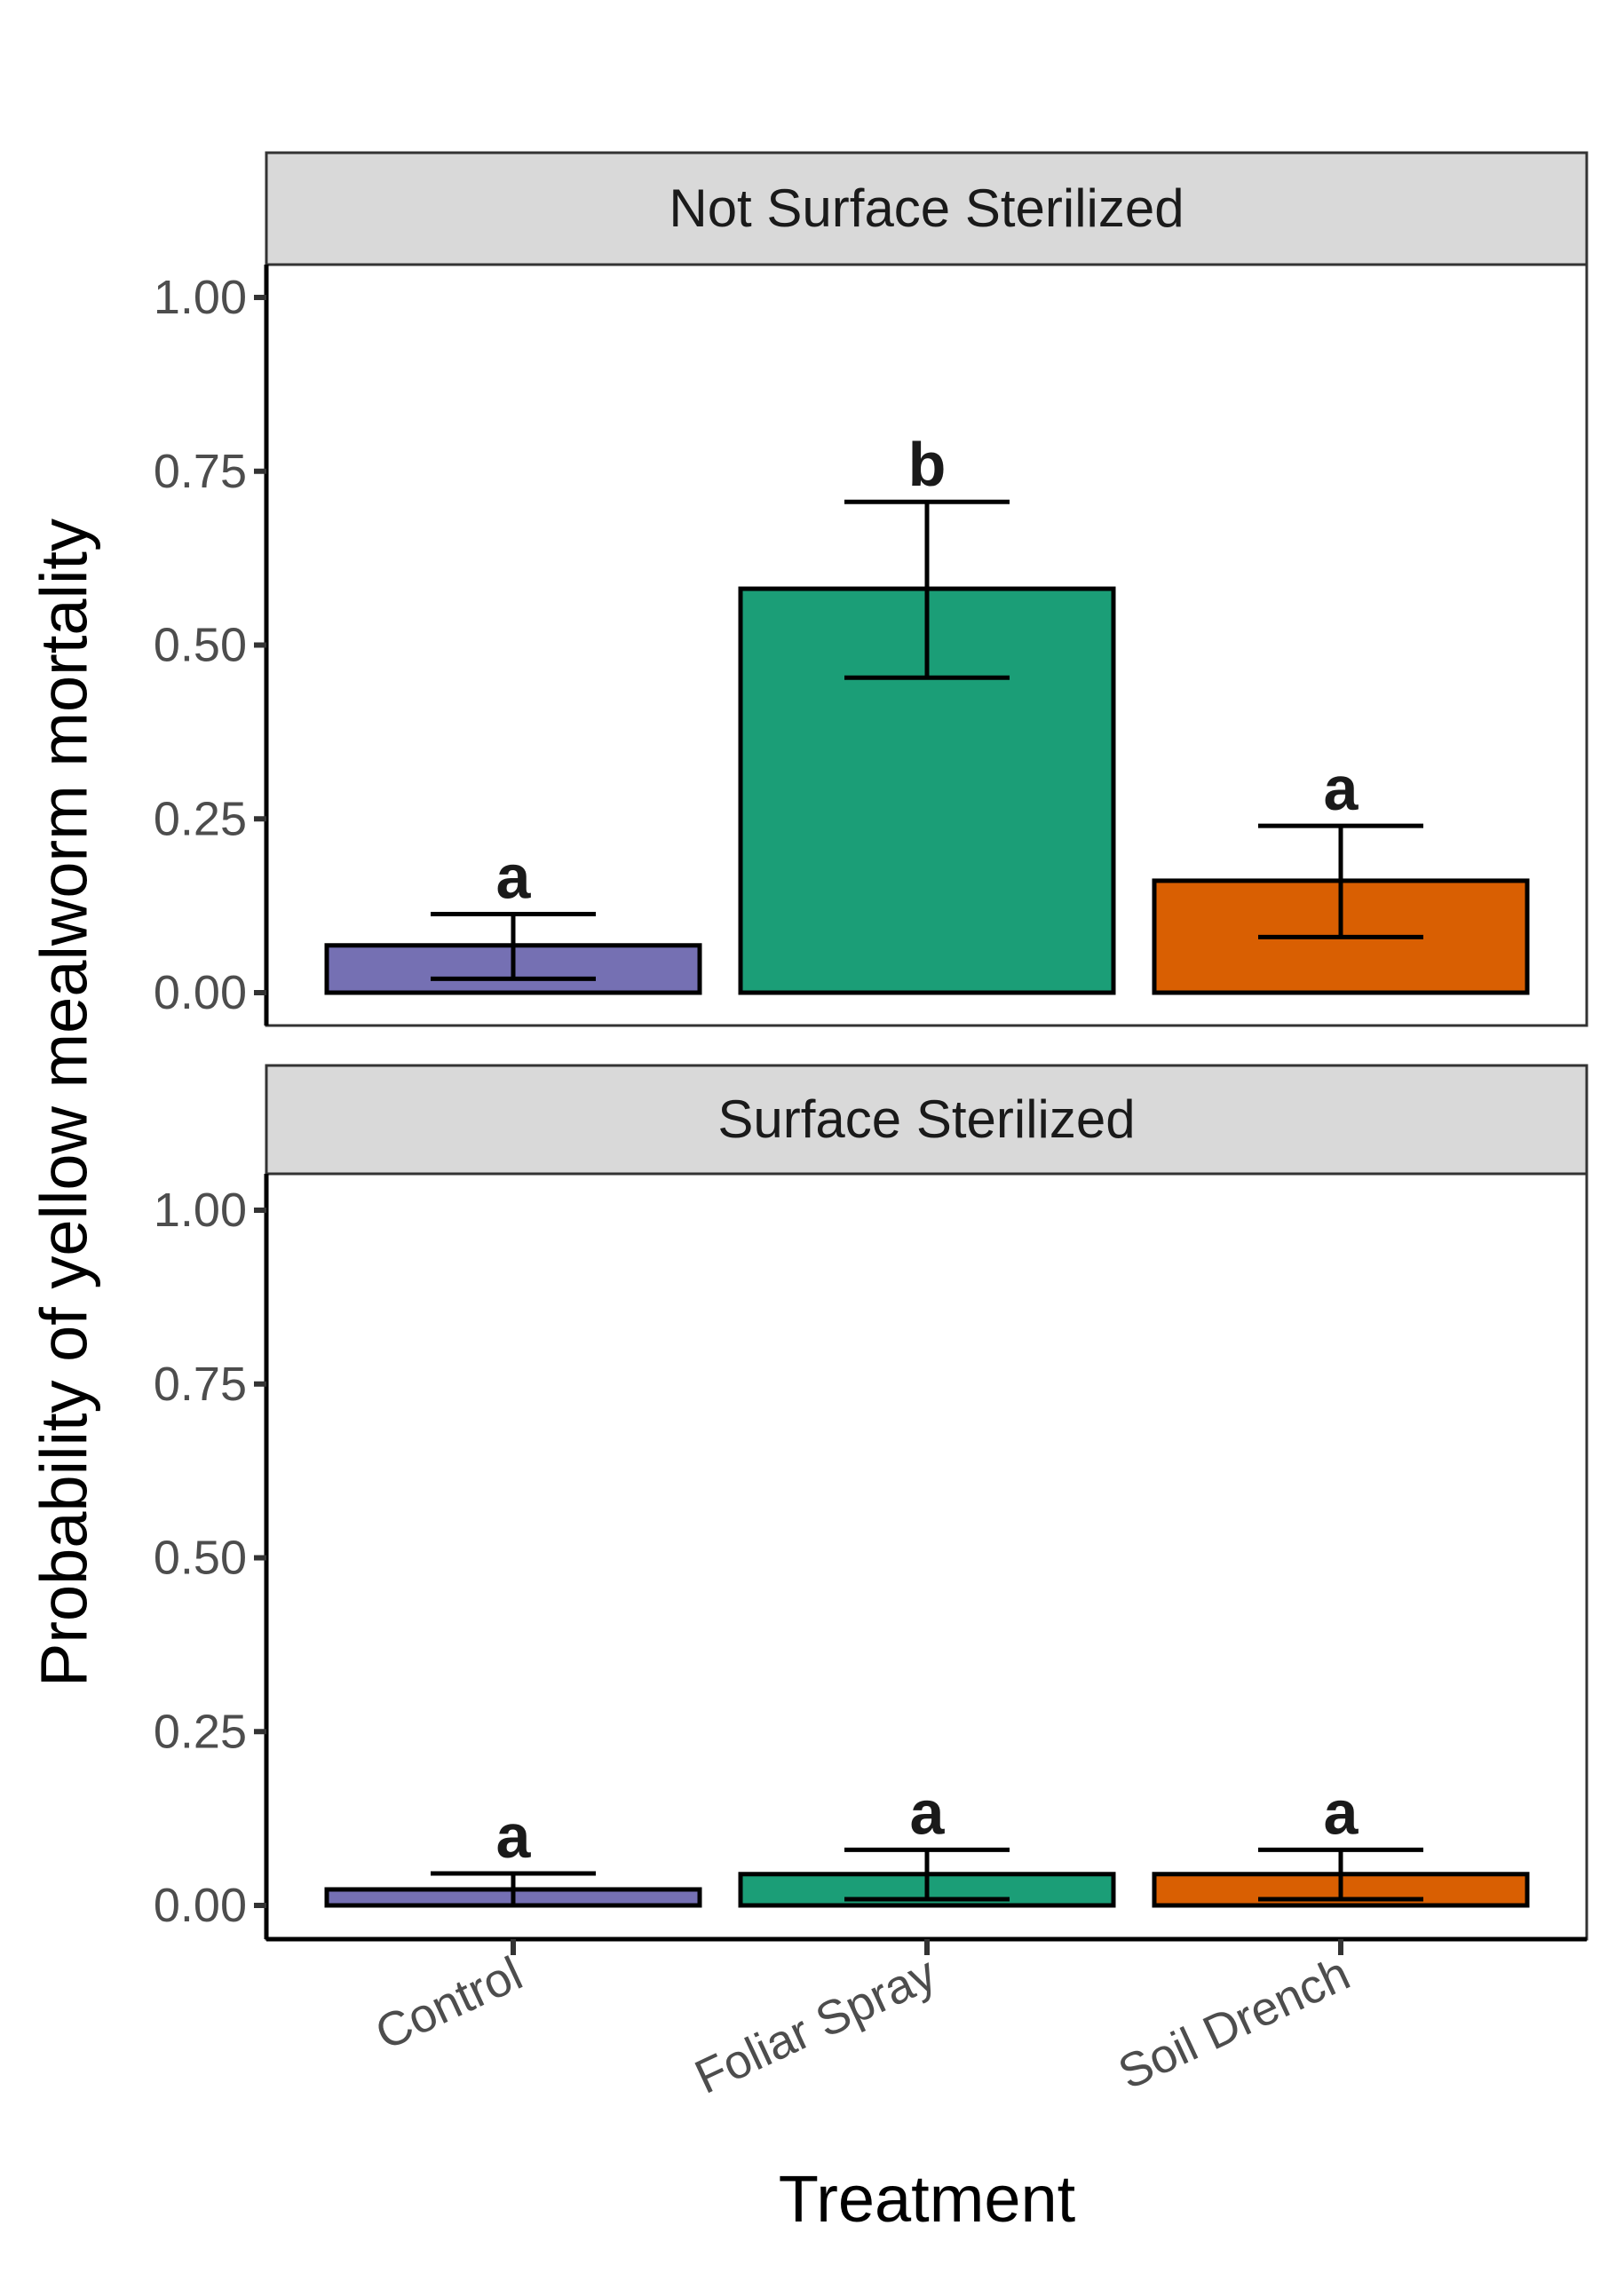 The height and width of the screenshot is (2273, 1624). What do you see at coordinates (815, 2024) in the screenshot?
I see `x-tick-label: Foliar Spray` at bounding box center [815, 2024].